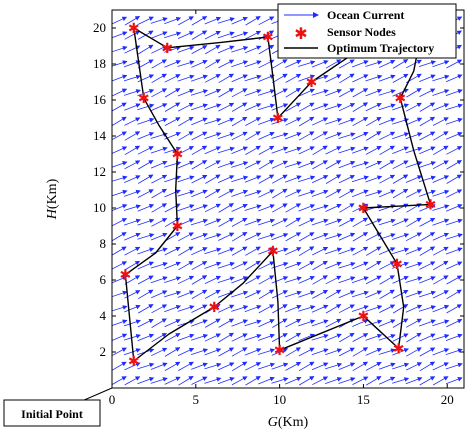 The height and width of the screenshot is (434, 474). I want to click on legend-entry-trajectory: Optimum Trajectory, so click(380, 48).